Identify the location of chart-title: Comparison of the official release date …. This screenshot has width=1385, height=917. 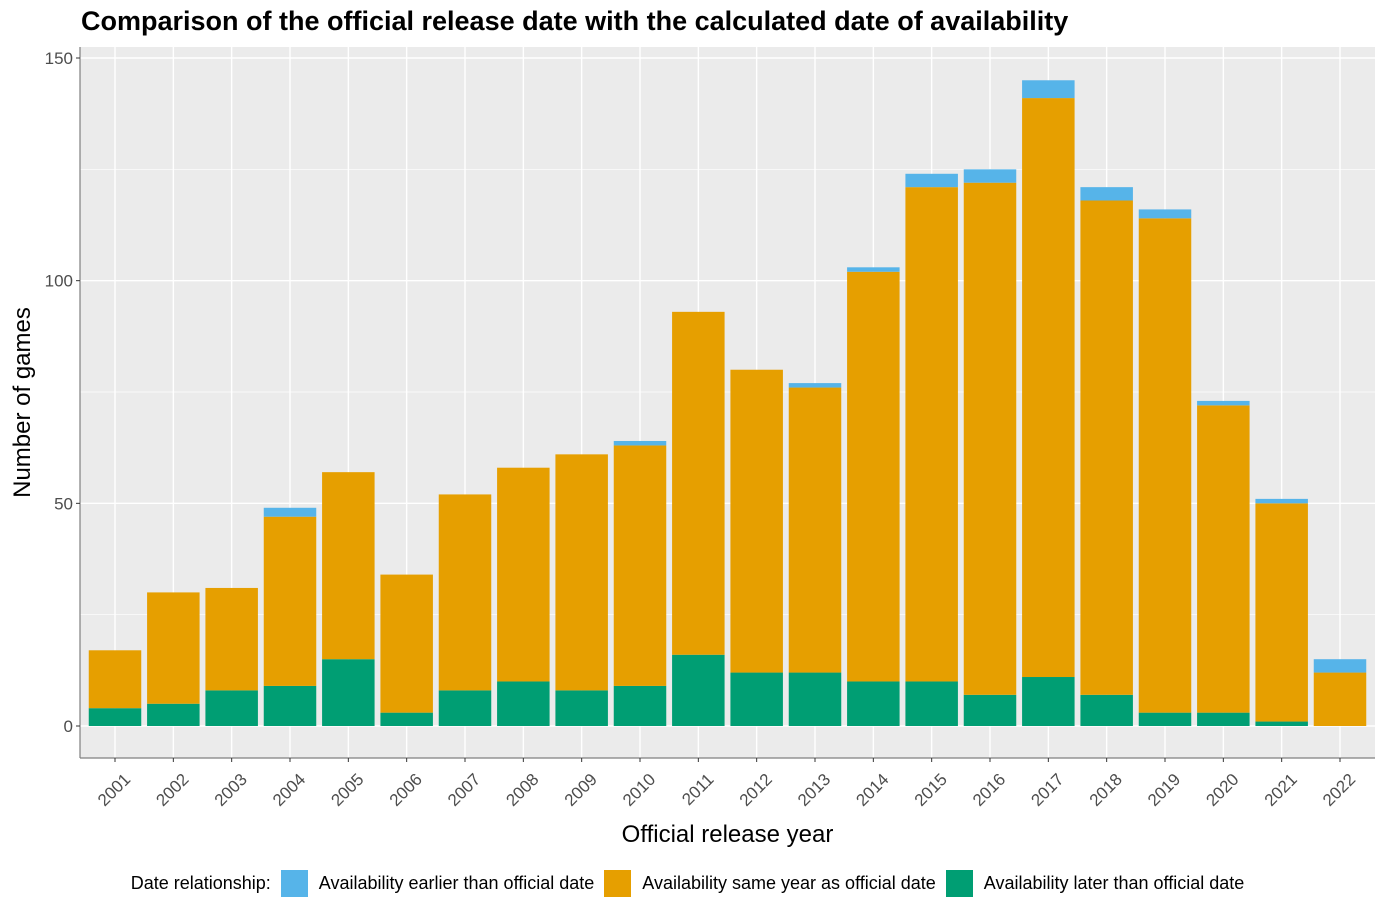
(575, 21).